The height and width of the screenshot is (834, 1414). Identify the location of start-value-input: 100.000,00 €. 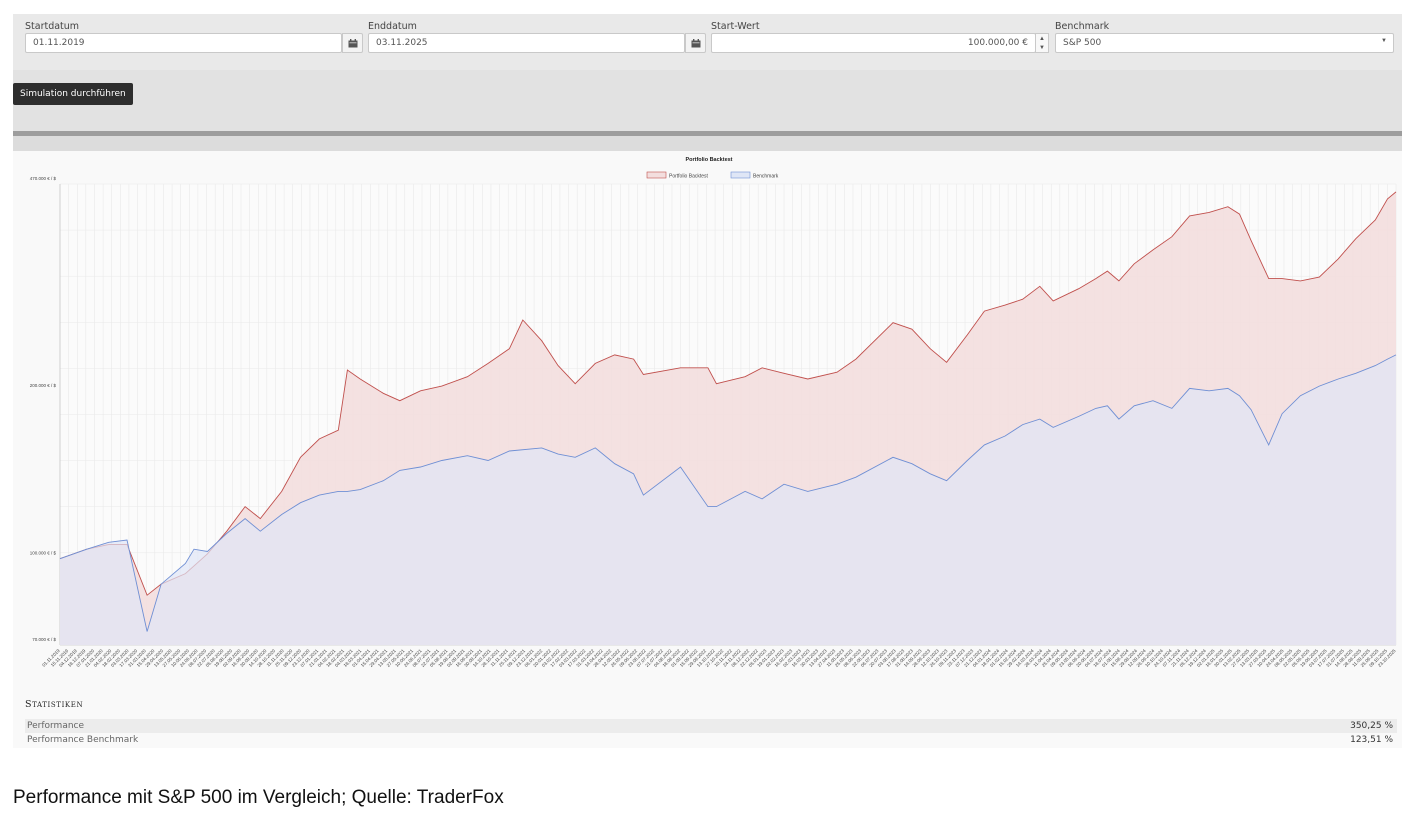
(873, 43).